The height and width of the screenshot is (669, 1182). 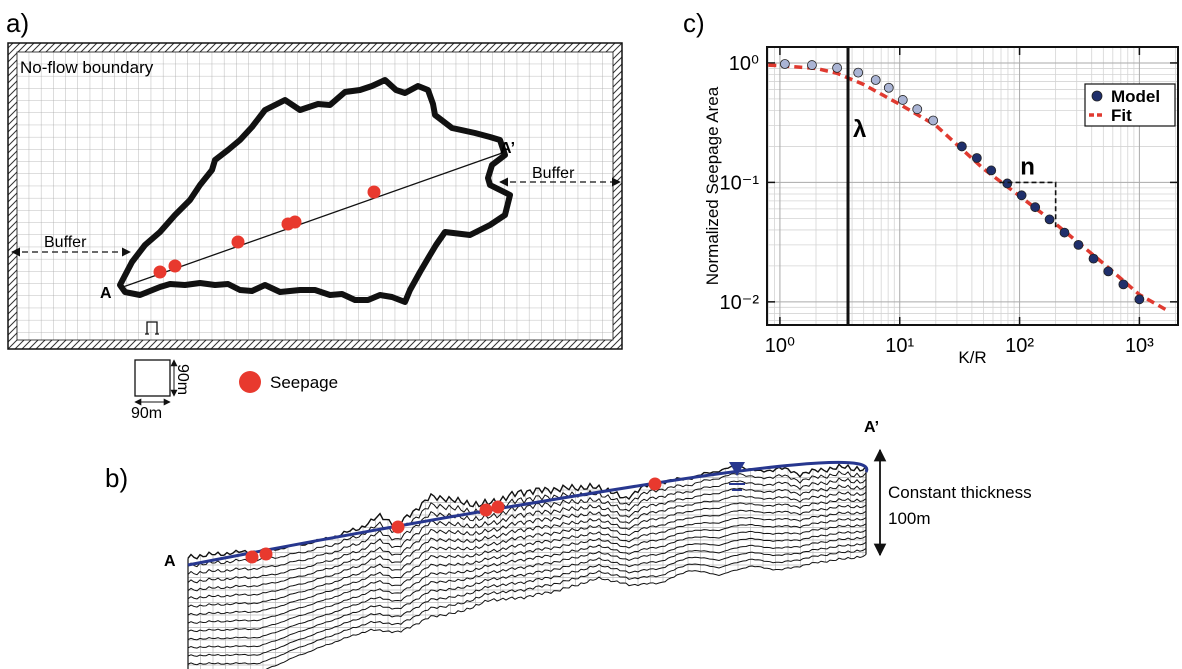 I want to click on boundary-label: No-flow boundary, so click(x=87, y=67).